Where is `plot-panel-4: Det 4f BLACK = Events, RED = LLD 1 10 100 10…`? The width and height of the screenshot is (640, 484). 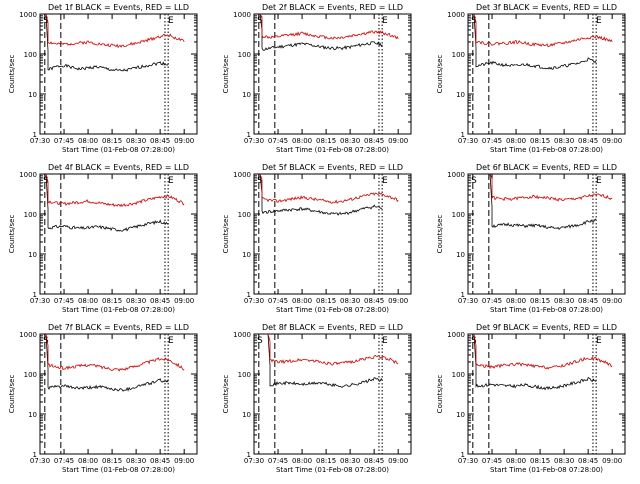
plot-panel-4: Det 4f BLACK = Events, RED = LLD 1 10 100 10… is located at coordinates (103, 238).